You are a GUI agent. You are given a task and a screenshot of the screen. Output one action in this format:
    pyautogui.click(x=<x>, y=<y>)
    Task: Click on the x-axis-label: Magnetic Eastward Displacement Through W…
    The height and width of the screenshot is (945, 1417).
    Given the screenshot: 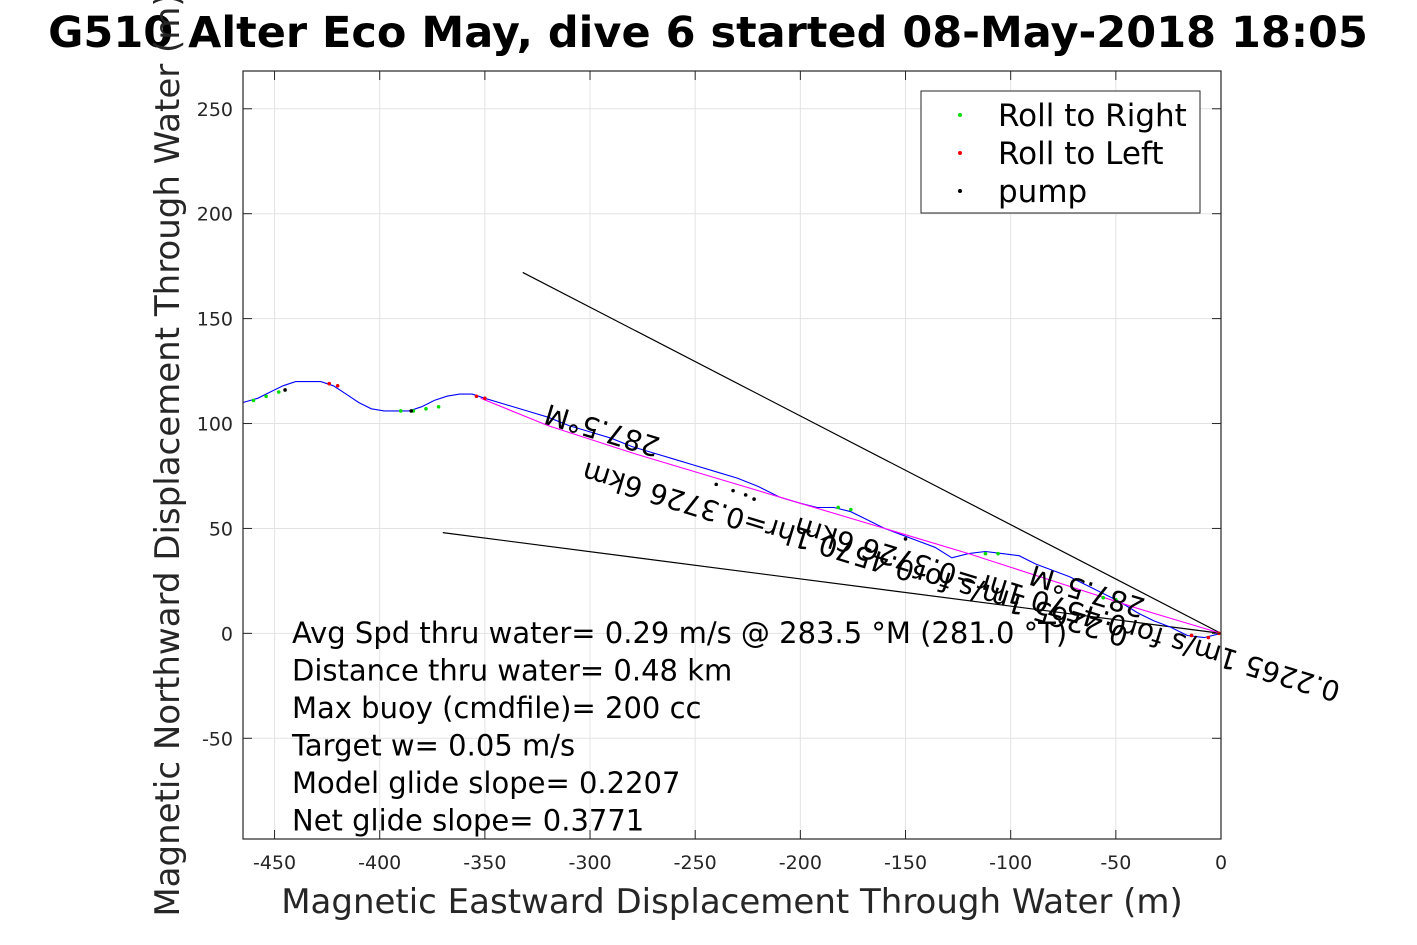 What is the action you would take?
    pyautogui.click(x=732, y=902)
    